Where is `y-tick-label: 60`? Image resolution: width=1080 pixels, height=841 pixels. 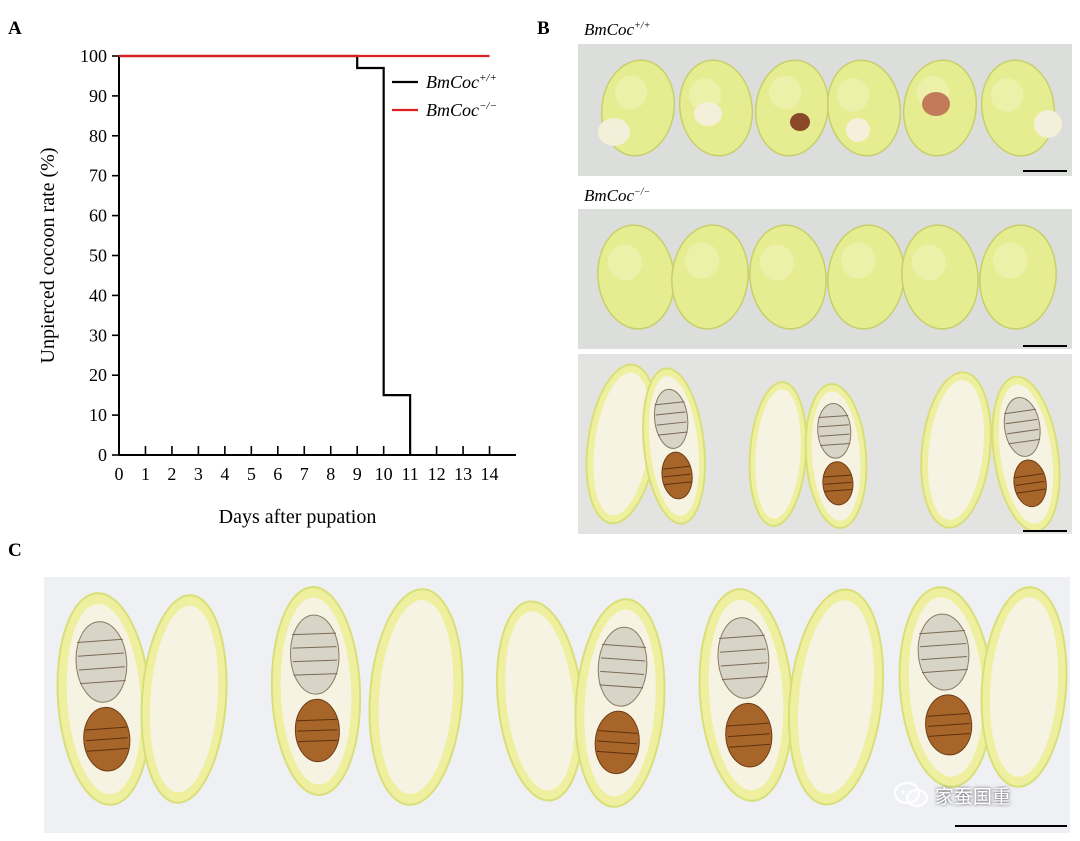
y-tick-label: 60 is located at coordinates (98, 216).